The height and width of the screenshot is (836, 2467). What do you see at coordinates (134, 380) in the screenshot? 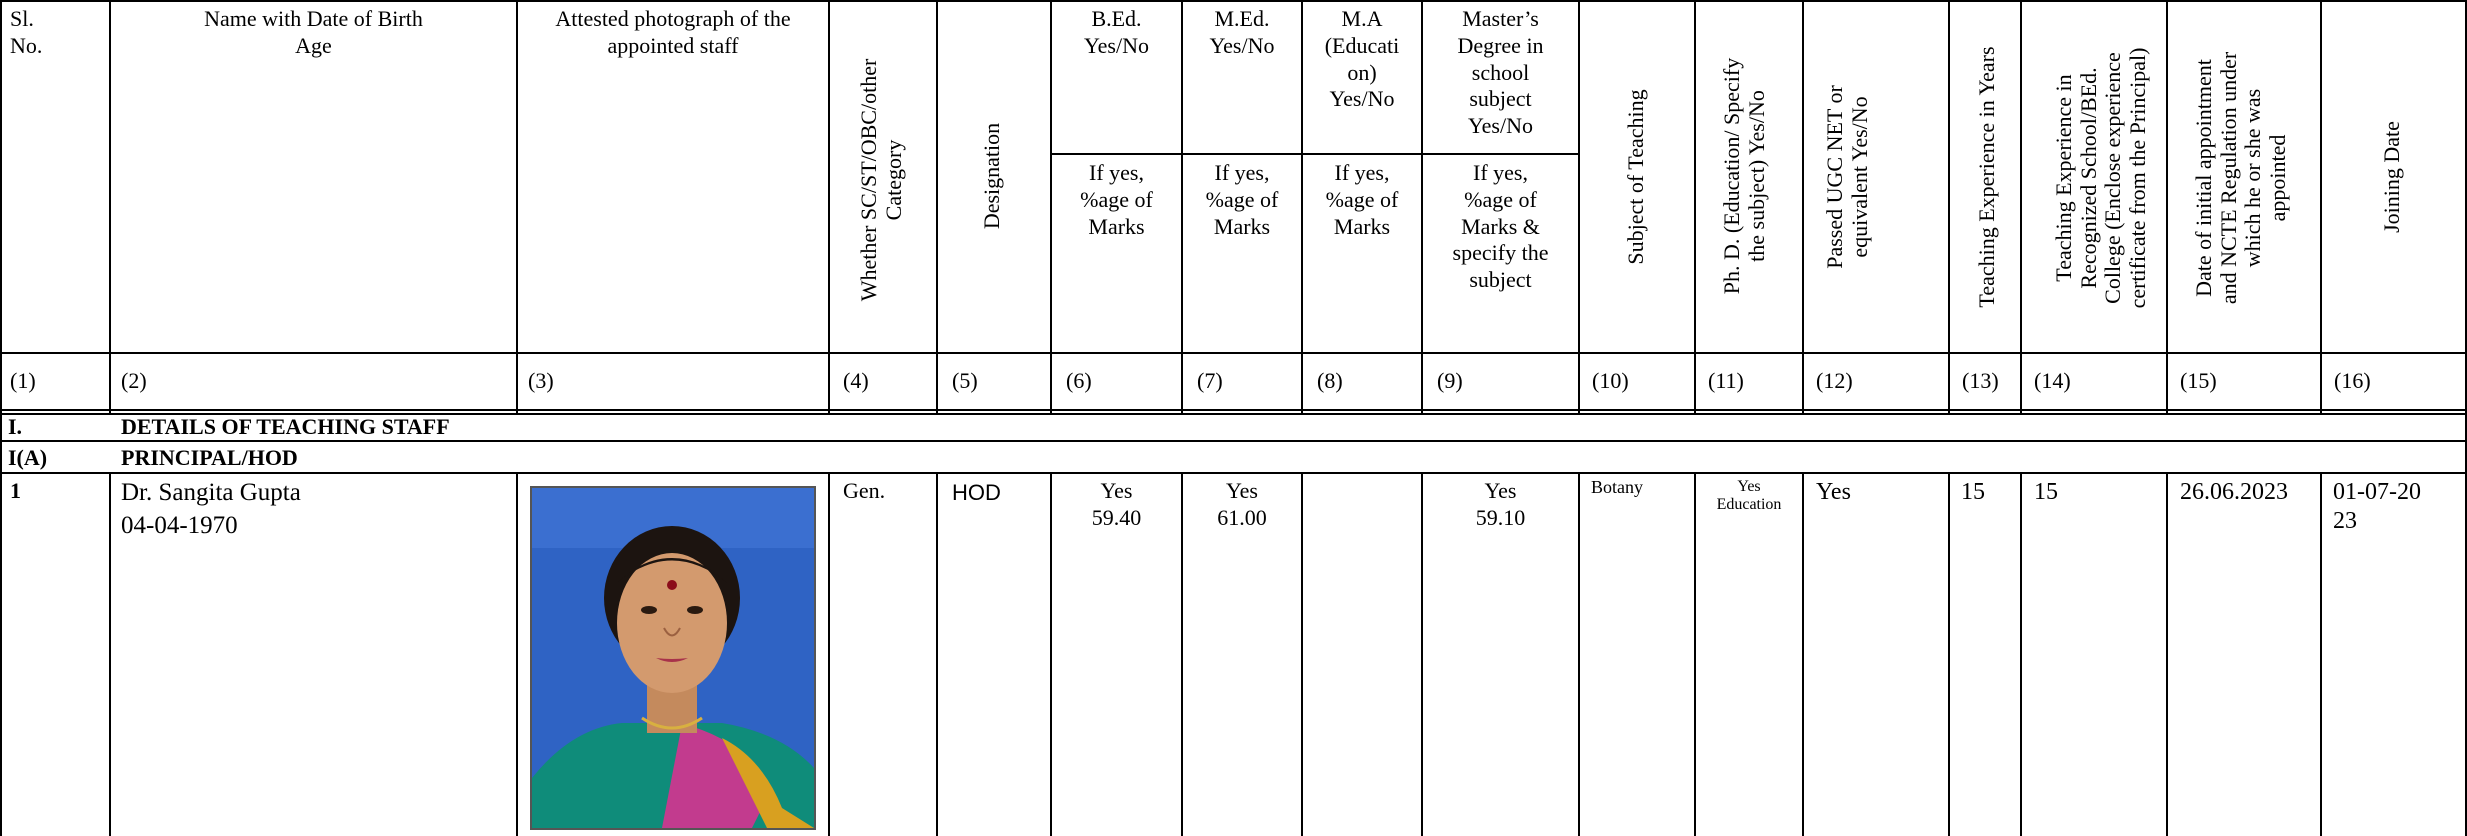
I see `column-number: (2)` at bounding box center [134, 380].